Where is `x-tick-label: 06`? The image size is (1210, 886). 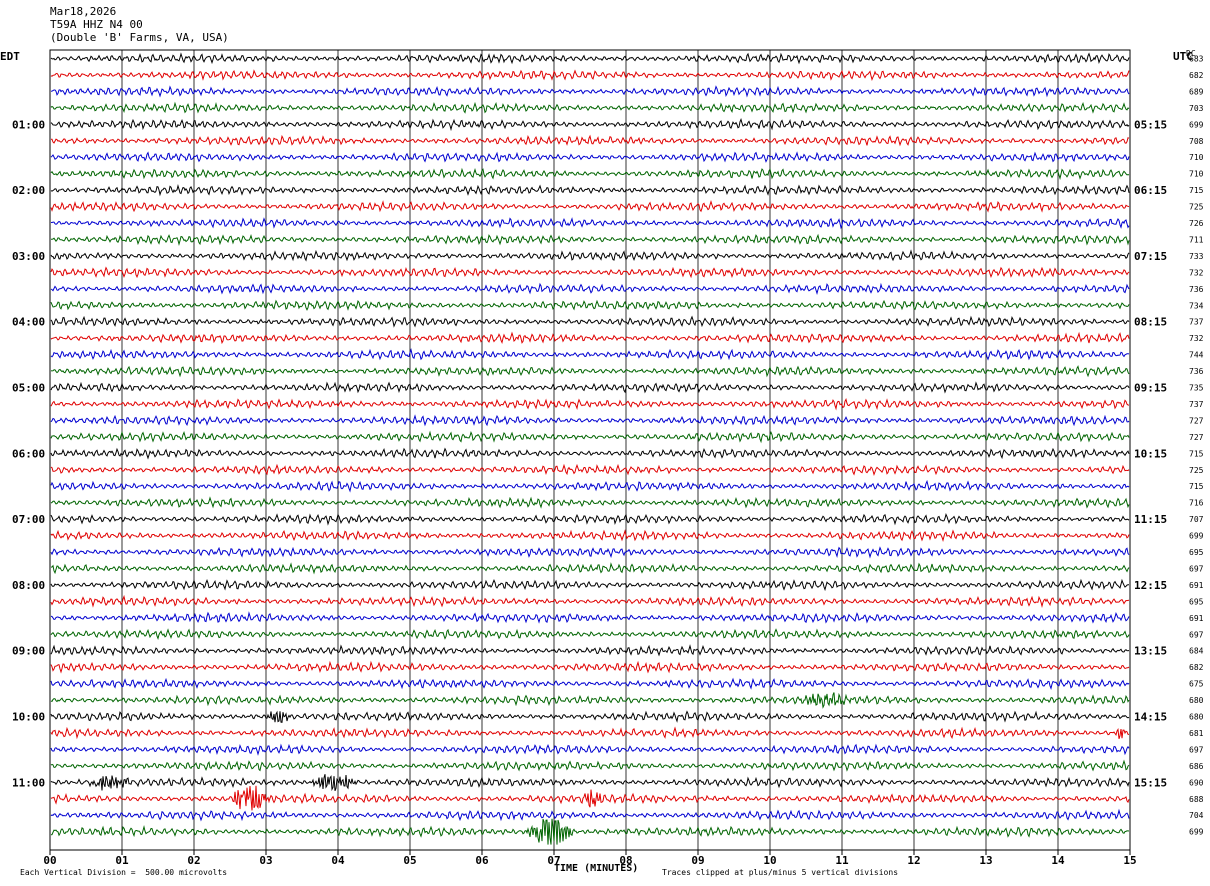
x-tick-label: 06 is located at coordinates (482, 860).